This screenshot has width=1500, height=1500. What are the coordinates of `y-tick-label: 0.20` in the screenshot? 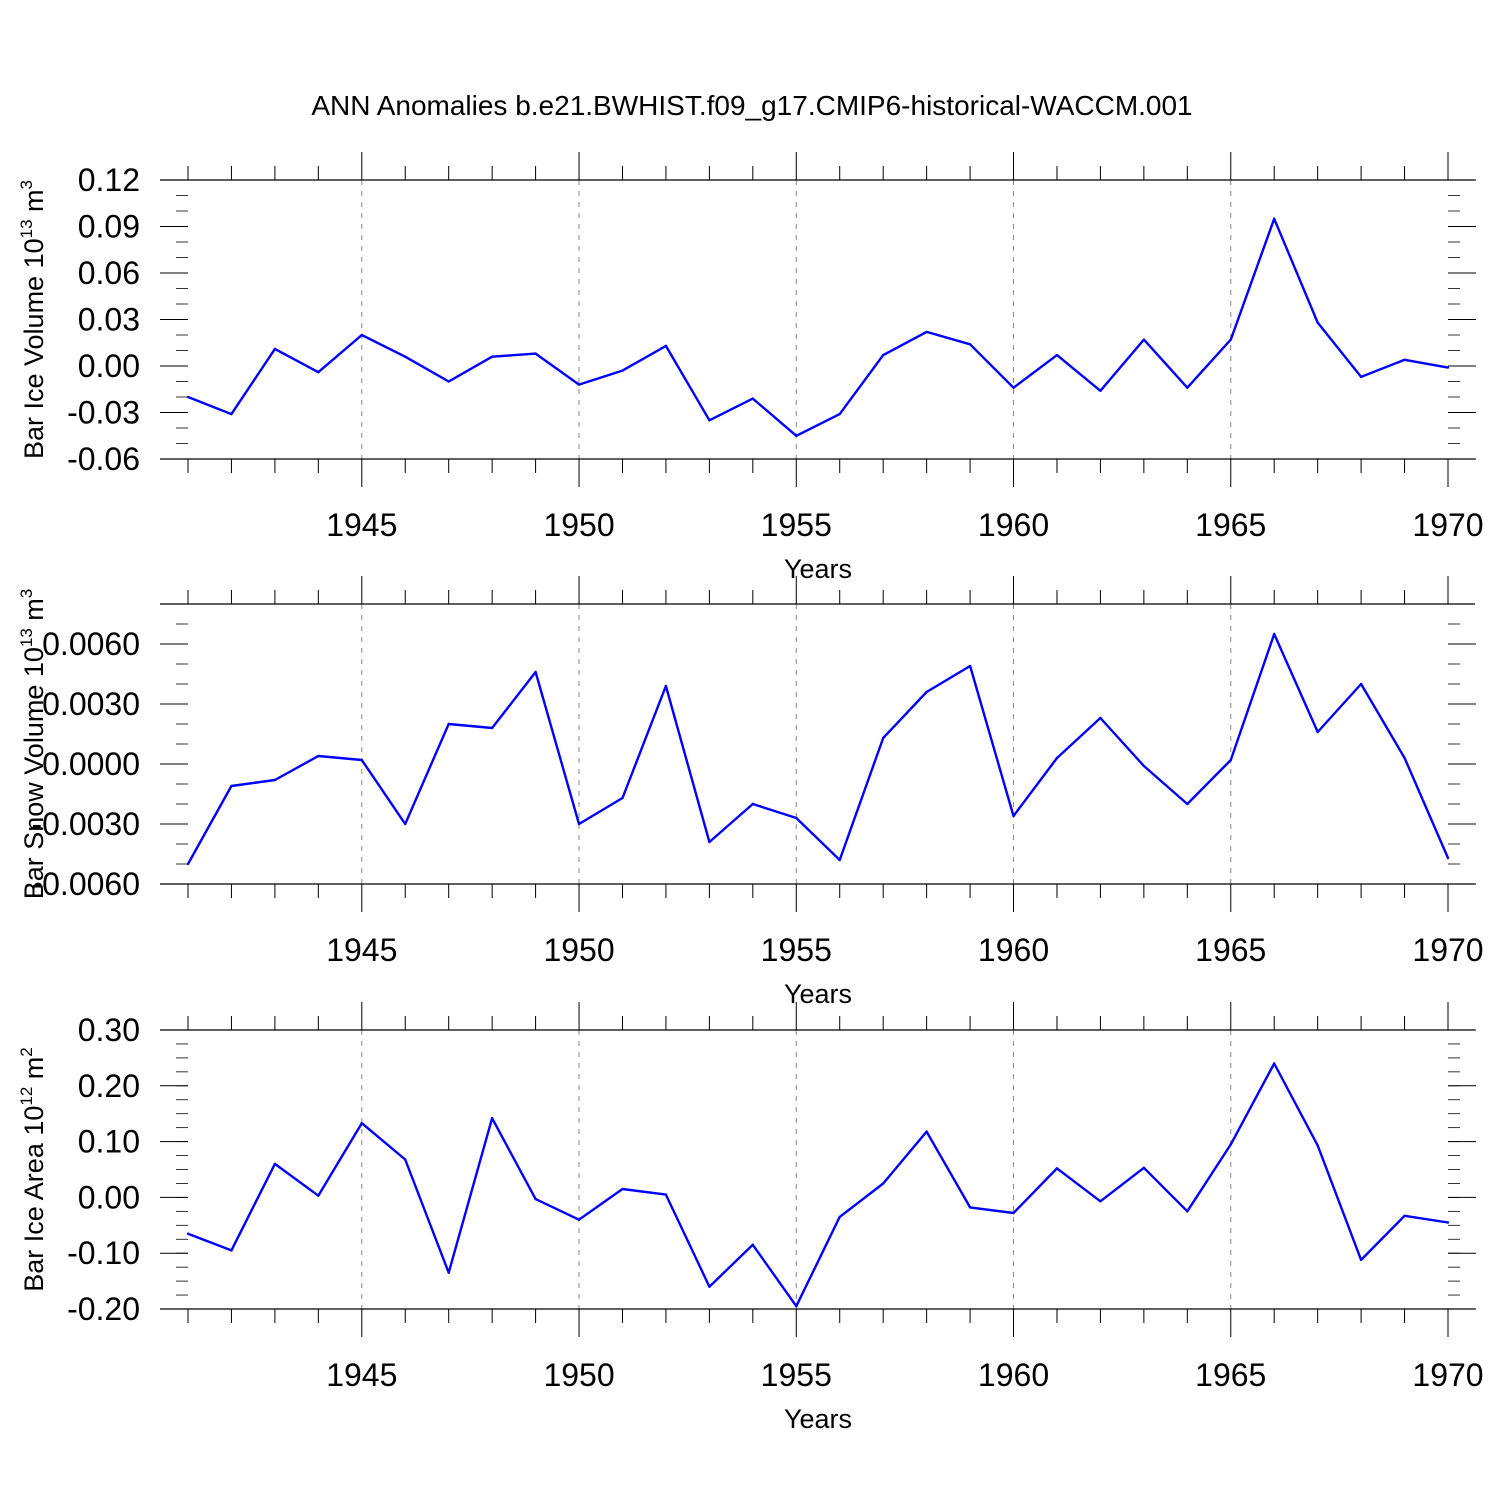 It's located at (109, 1086).